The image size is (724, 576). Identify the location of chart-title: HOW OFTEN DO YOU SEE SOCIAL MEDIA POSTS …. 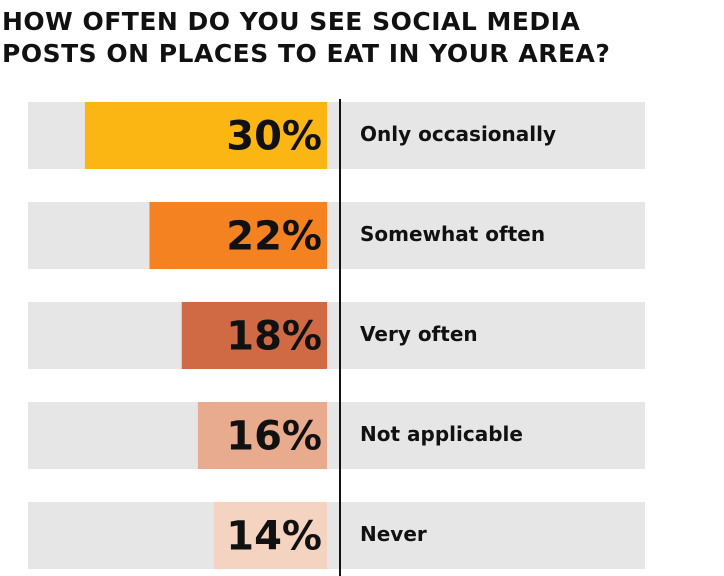
(306, 37).